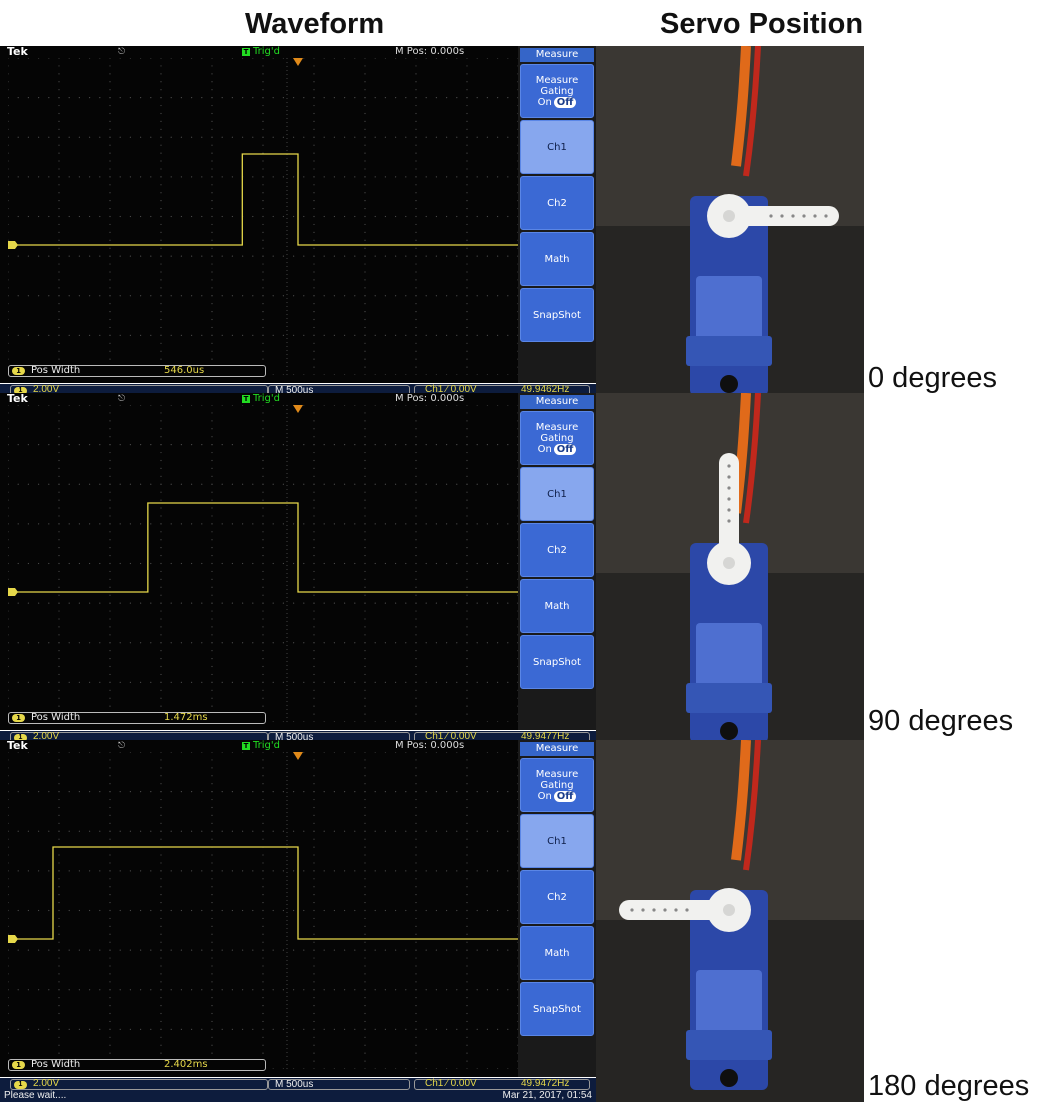  Describe the element at coordinates (730, 227) in the screenshot. I see `servo-image` at that location.